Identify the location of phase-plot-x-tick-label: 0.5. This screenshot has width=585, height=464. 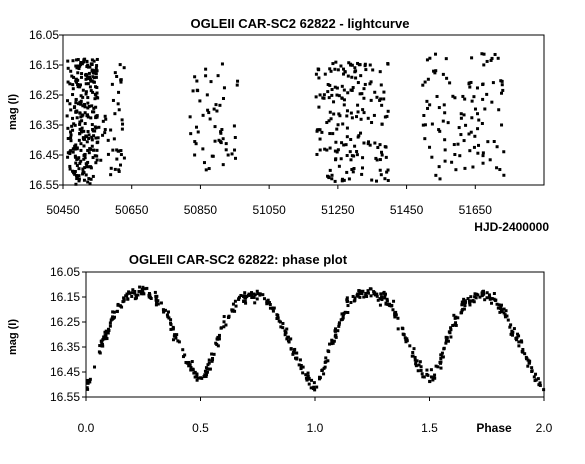
(200, 428).